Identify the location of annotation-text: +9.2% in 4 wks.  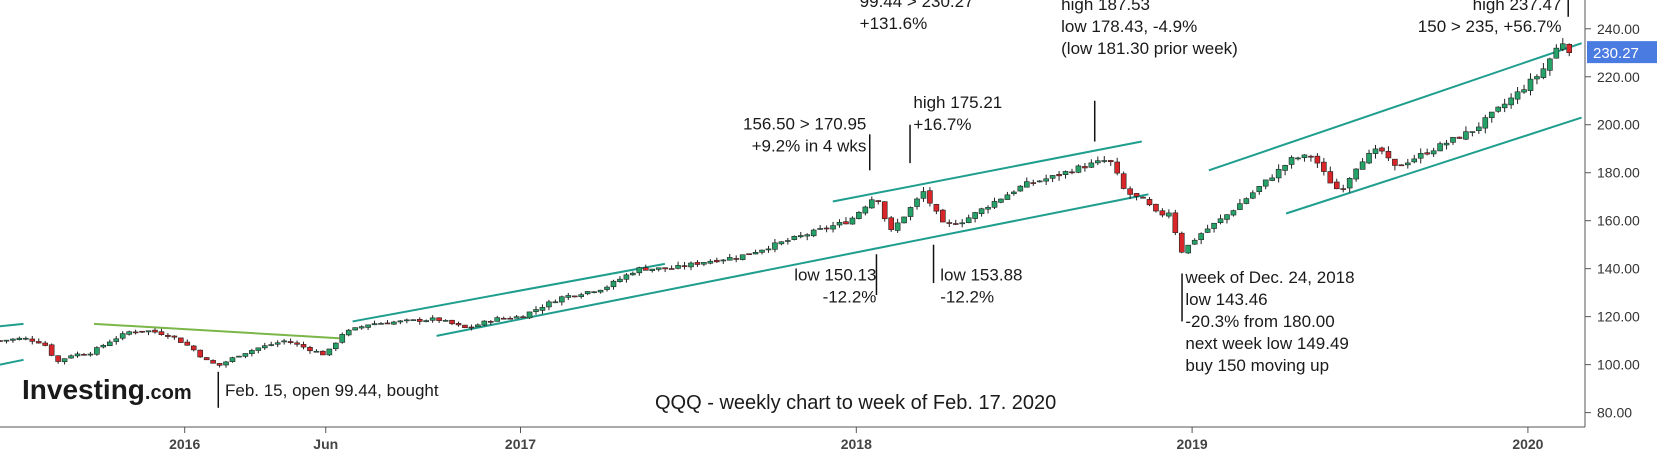
(809, 146).